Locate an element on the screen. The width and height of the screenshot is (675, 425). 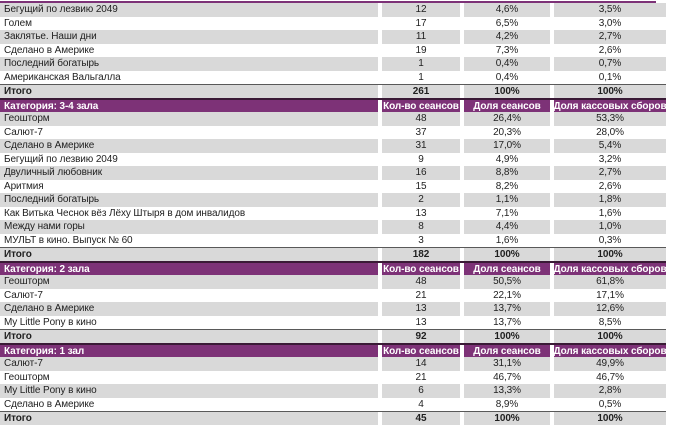
sessions-share-cell: 22,1% is located at coordinates (507, 295).